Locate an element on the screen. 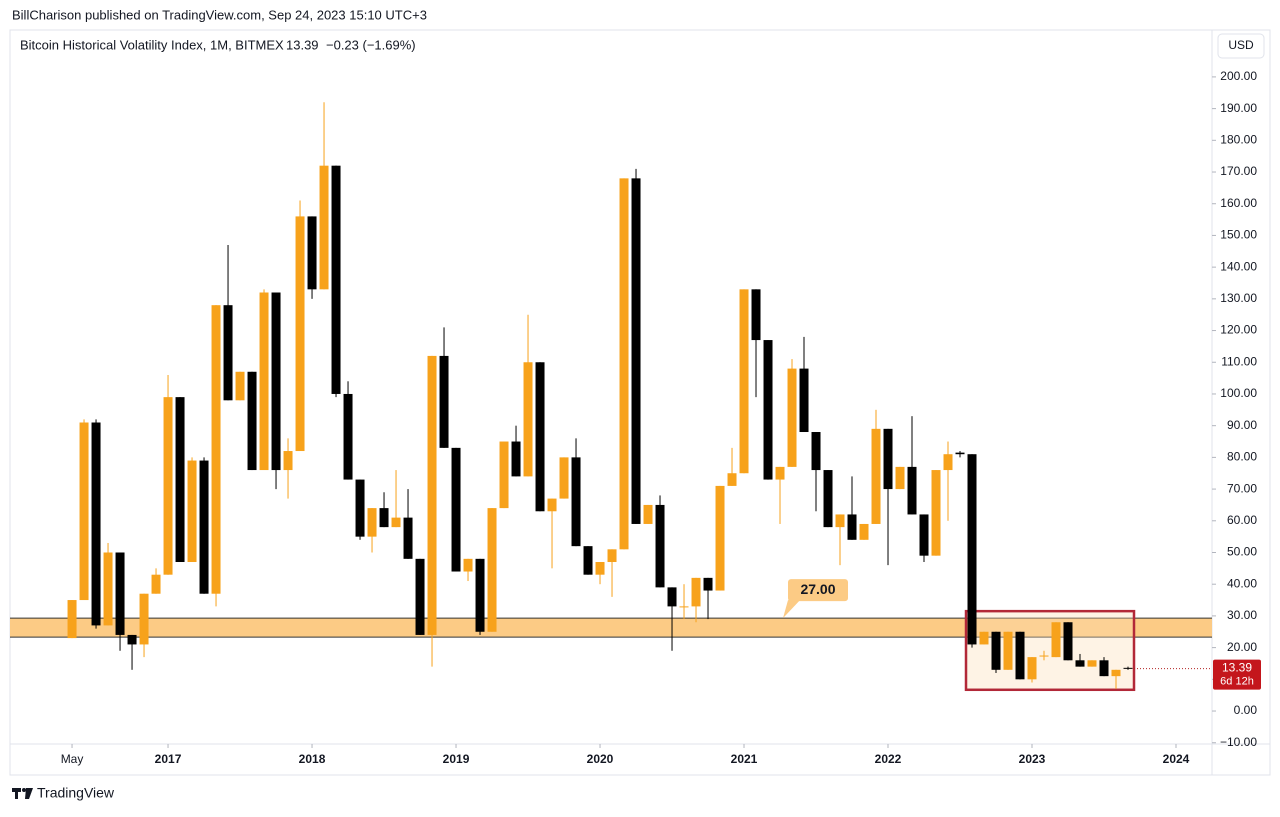 This screenshot has width=1280, height=817. y-tick-label: 20.00 is located at coordinates (1242, 647).